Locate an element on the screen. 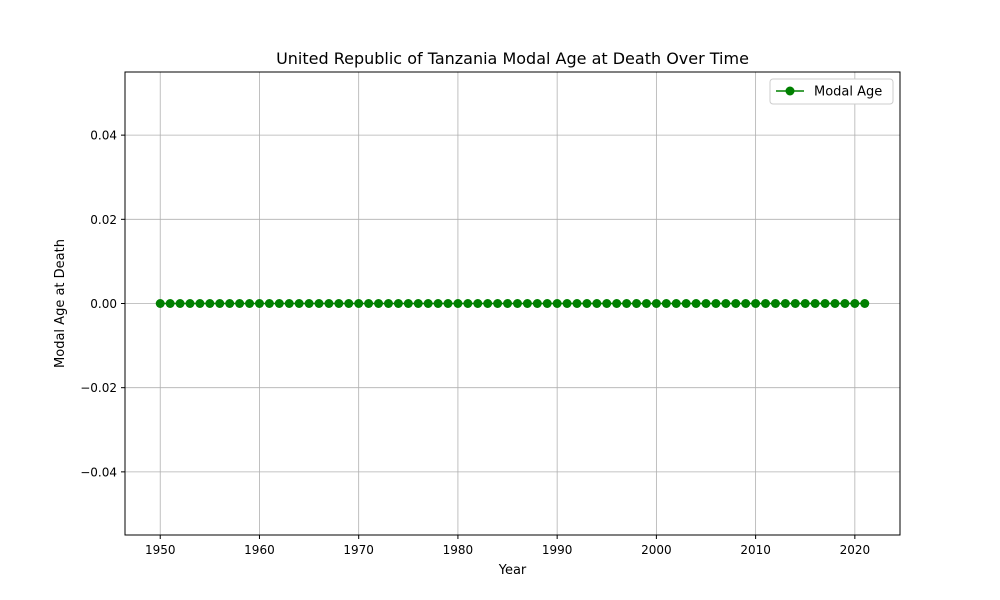 Image resolution: width=1000 pixels, height=600 pixels. x-tick-label: 2020 is located at coordinates (855, 550).